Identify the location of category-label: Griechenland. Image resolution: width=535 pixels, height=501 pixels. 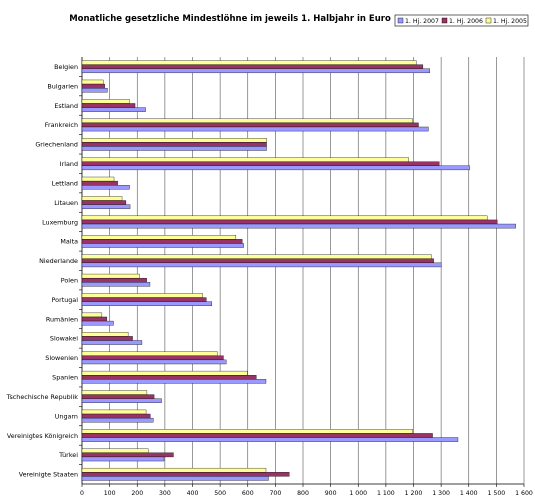
(56, 145).